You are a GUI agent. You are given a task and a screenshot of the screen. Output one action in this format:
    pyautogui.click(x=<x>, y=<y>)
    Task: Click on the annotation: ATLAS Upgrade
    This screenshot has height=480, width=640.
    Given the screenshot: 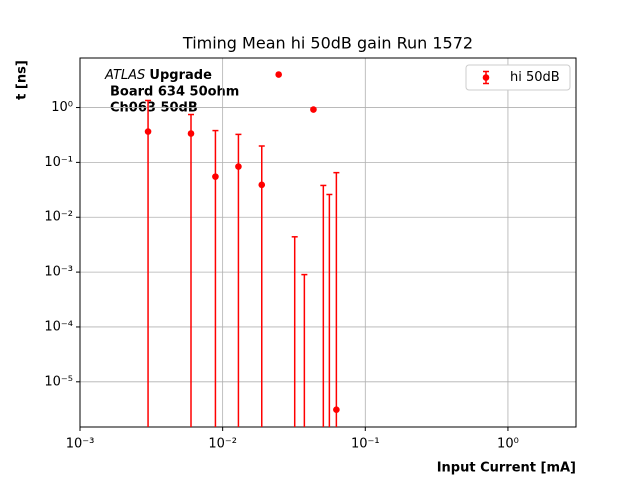 What is the action you would take?
    pyautogui.click(x=158, y=75)
    